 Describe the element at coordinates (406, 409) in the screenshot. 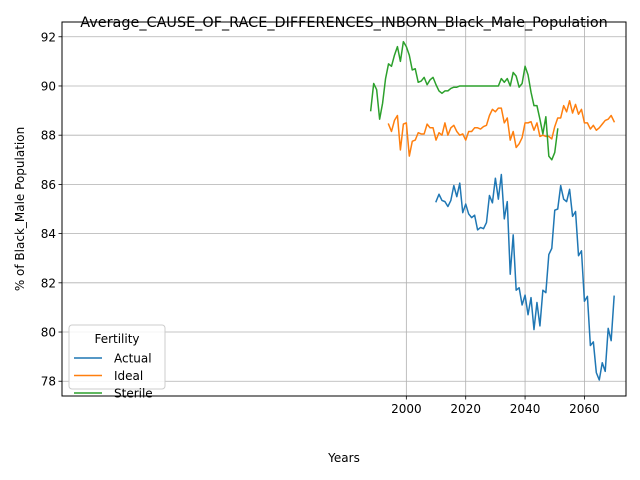

I see `x-tick-label: 2000` at that location.